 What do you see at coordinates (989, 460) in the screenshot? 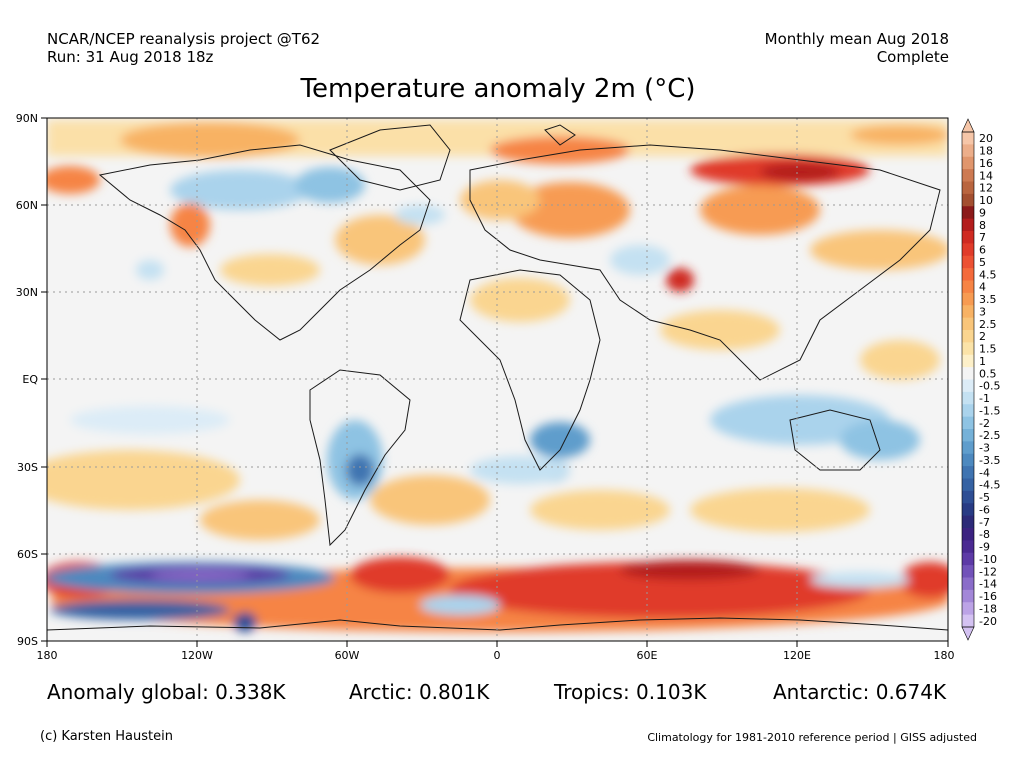
I see `colorbar-label: -3.5` at bounding box center [989, 460].